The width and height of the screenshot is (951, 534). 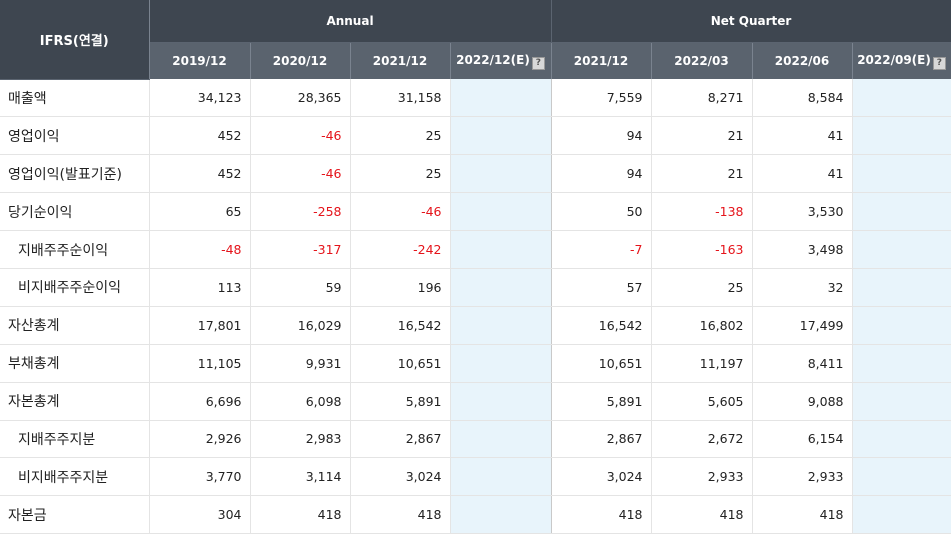 What do you see at coordinates (702, 363) in the screenshot?
I see `table-cell: 11,197` at bounding box center [702, 363].